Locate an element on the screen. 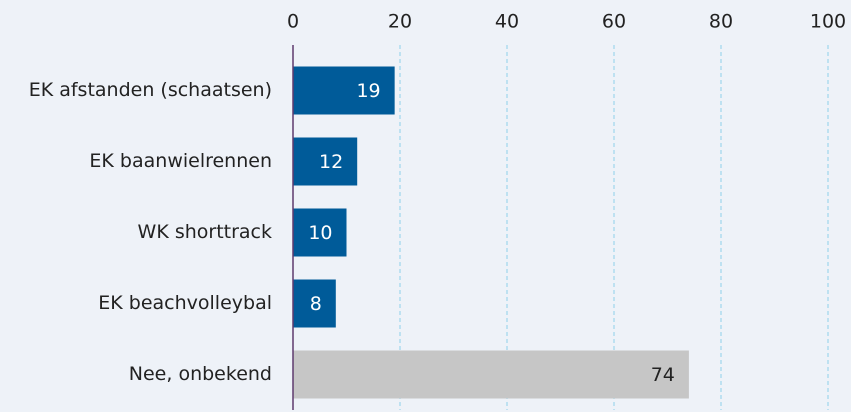 The height and width of the screenshot is (412, 851). x-tick-label: 80 is located at coordinates (721, 22).